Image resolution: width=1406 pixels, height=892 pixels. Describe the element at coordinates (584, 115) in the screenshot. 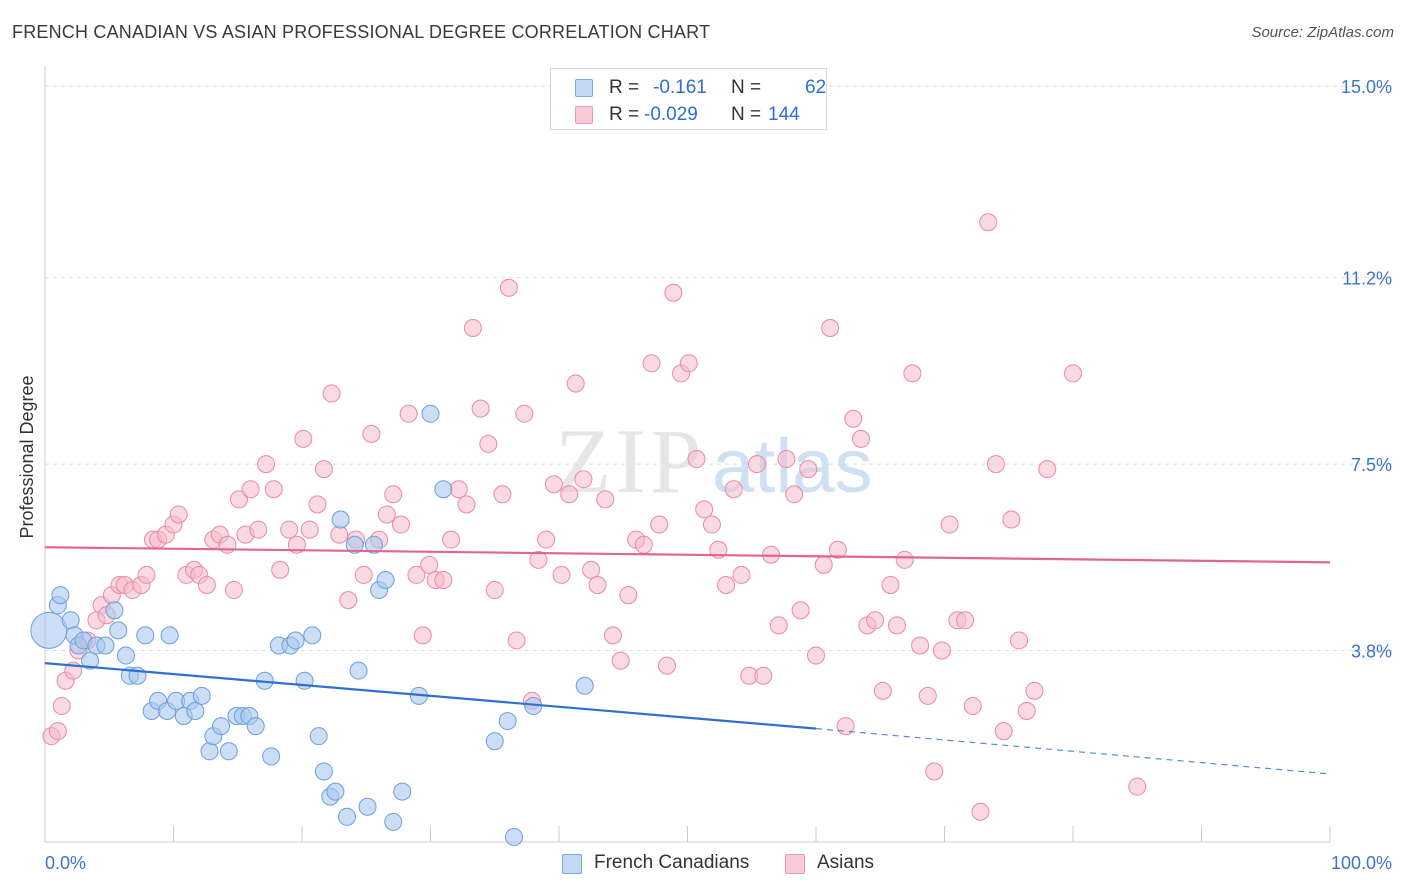

I see `legend-swatch-pink` at that location.